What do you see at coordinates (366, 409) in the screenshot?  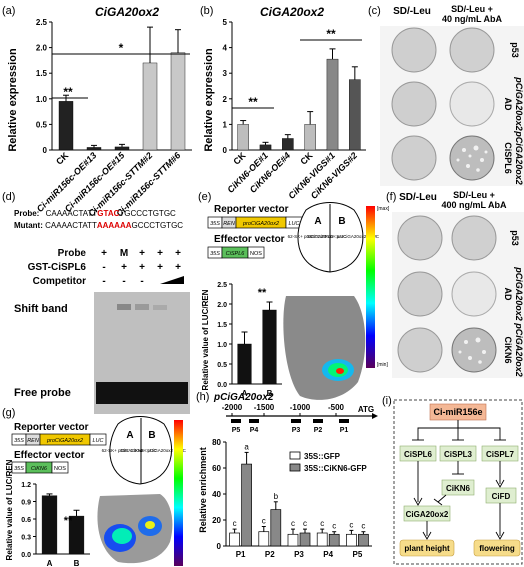 I see `panel-h-atg: ATG` at bounding box center [366, 409].